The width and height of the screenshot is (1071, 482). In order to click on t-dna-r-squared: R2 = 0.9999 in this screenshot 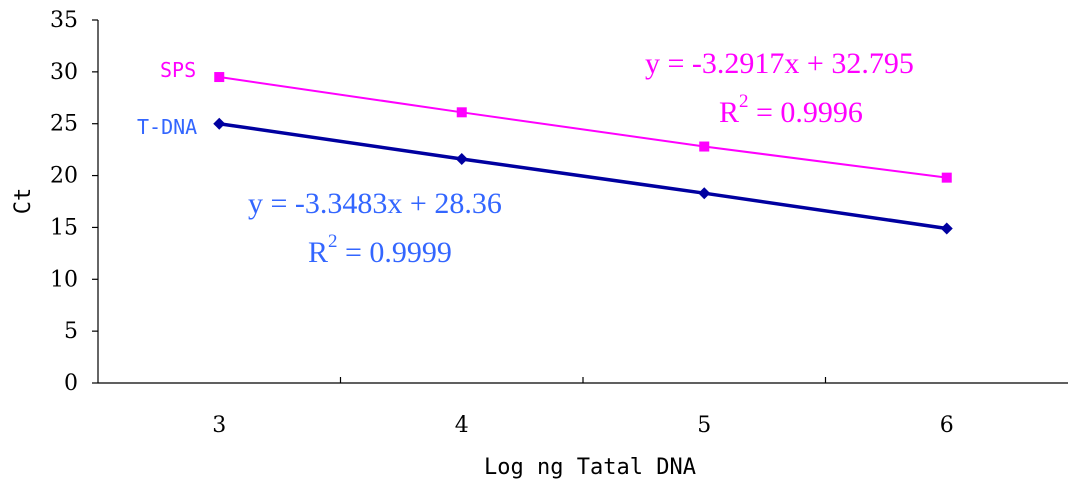, I will do `click(380, 250)`.